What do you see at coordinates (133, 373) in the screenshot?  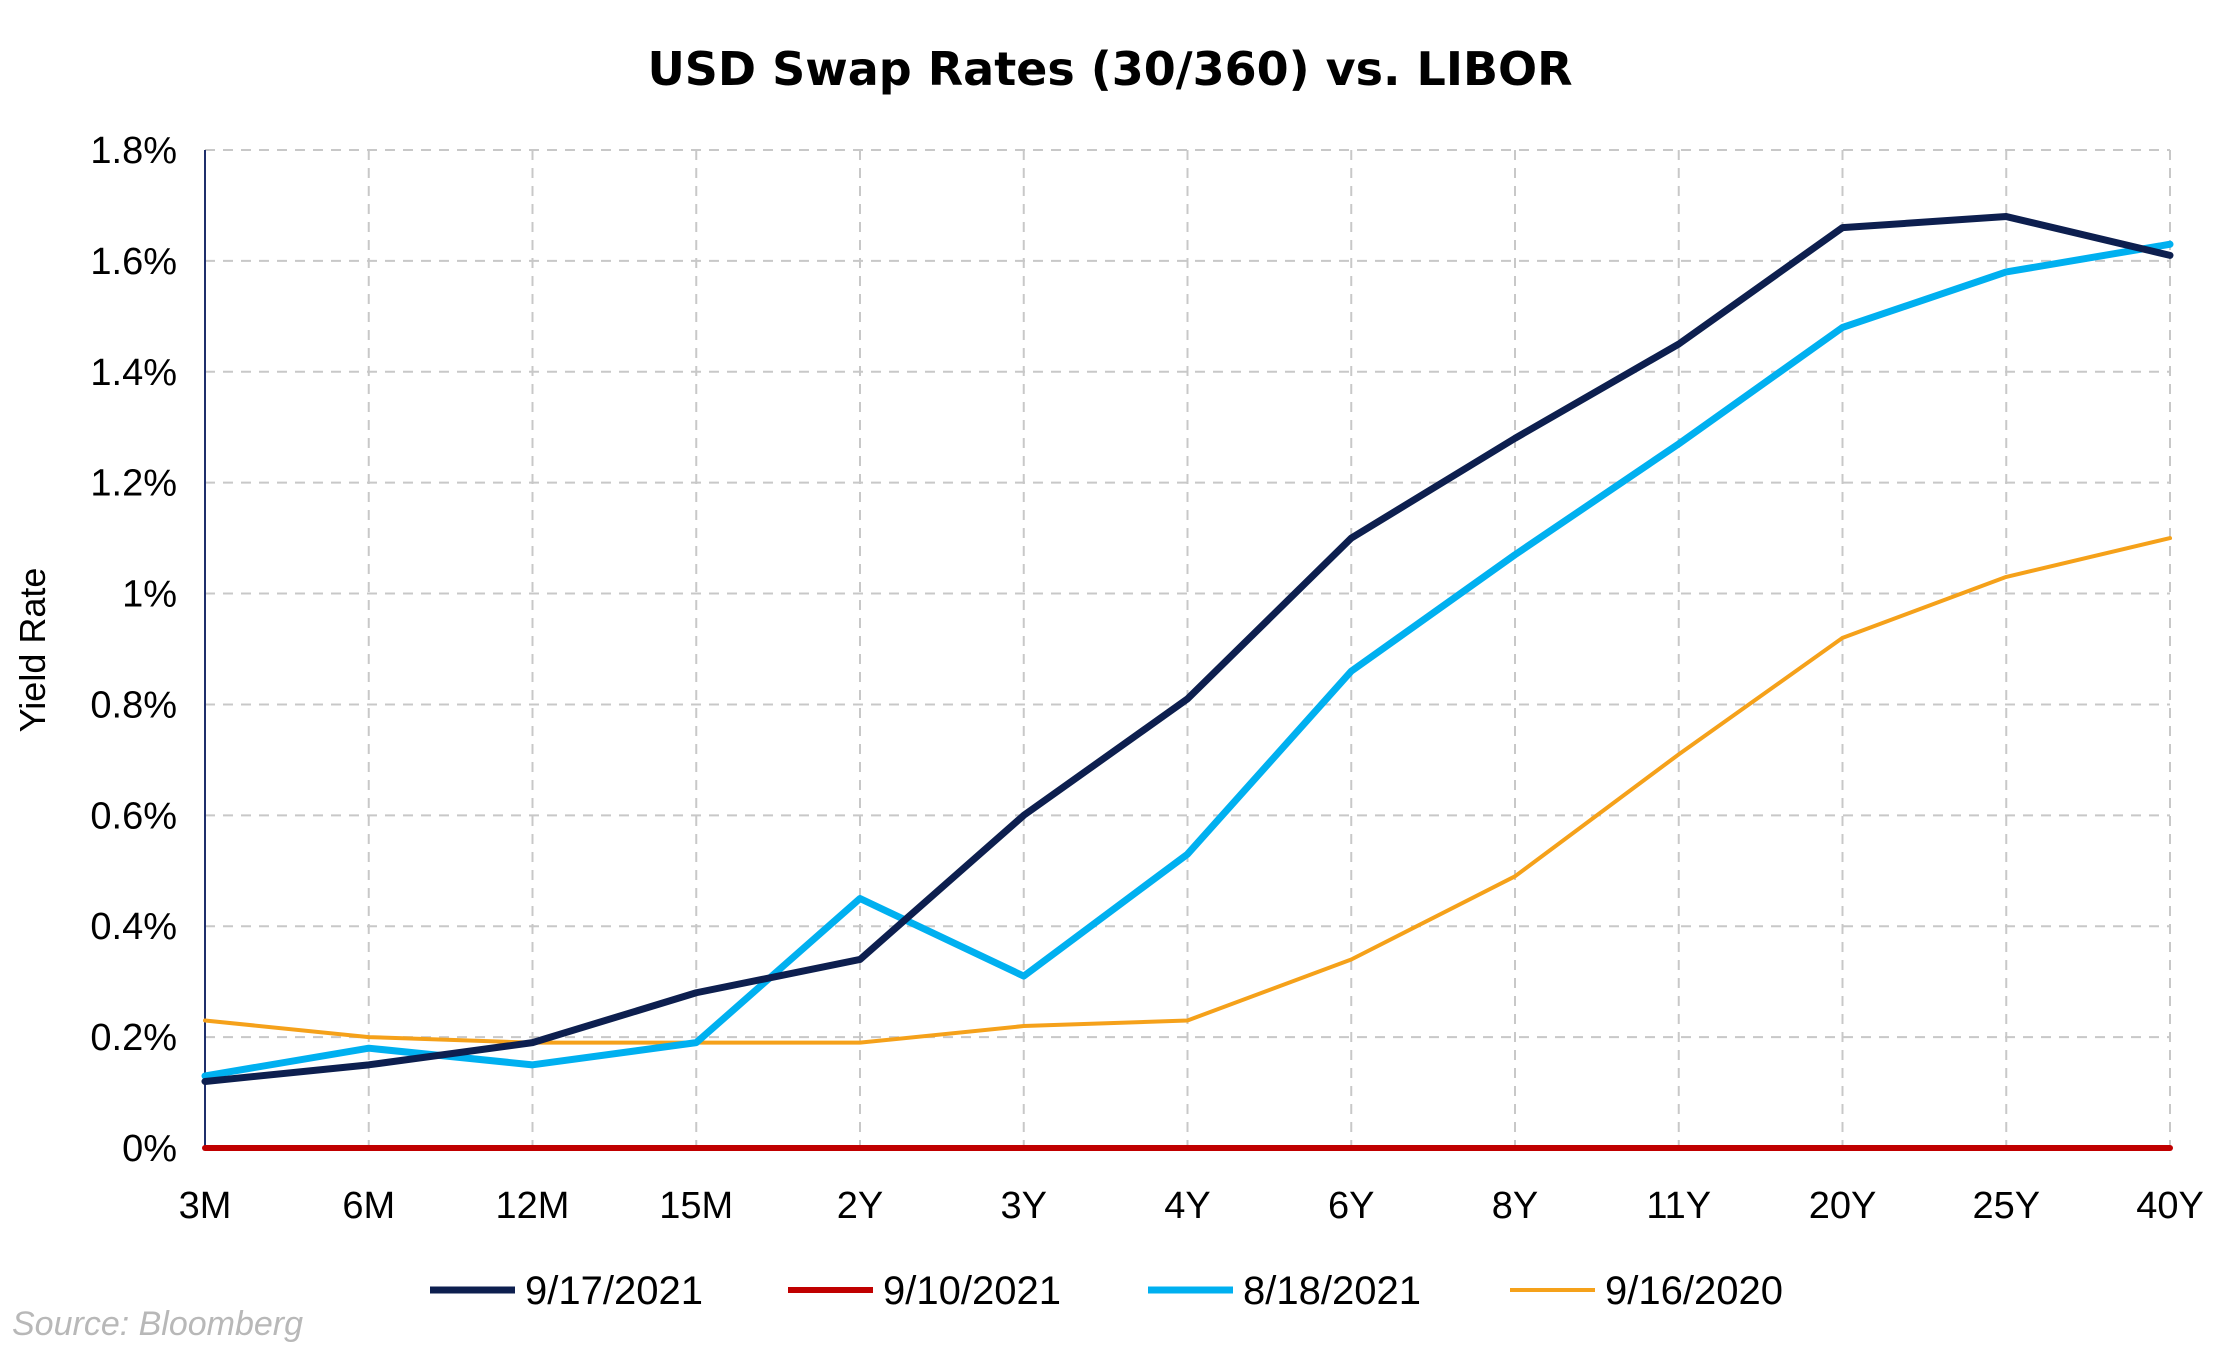 I see `y-tick-label-7: 1.4%` at bounding box center [133, 373].